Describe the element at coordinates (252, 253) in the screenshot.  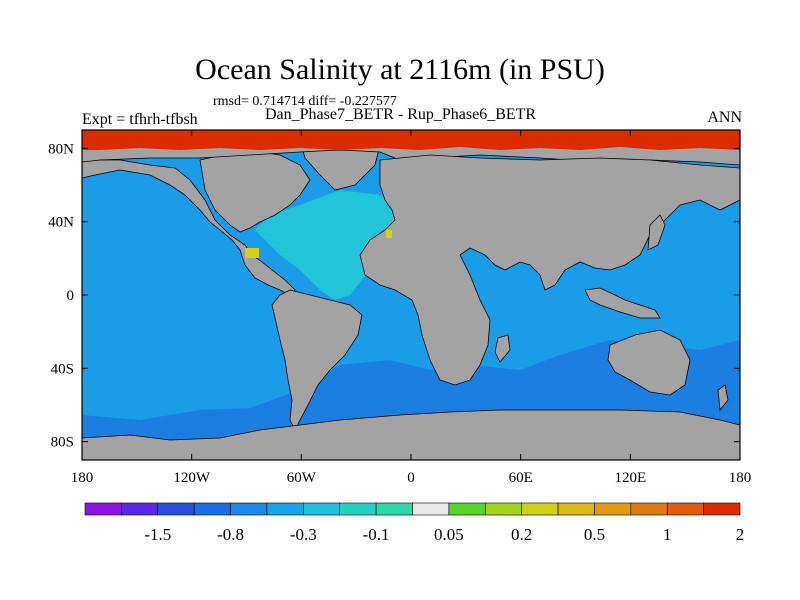
I see `gulf-of-mexico-anomaly` at that location.